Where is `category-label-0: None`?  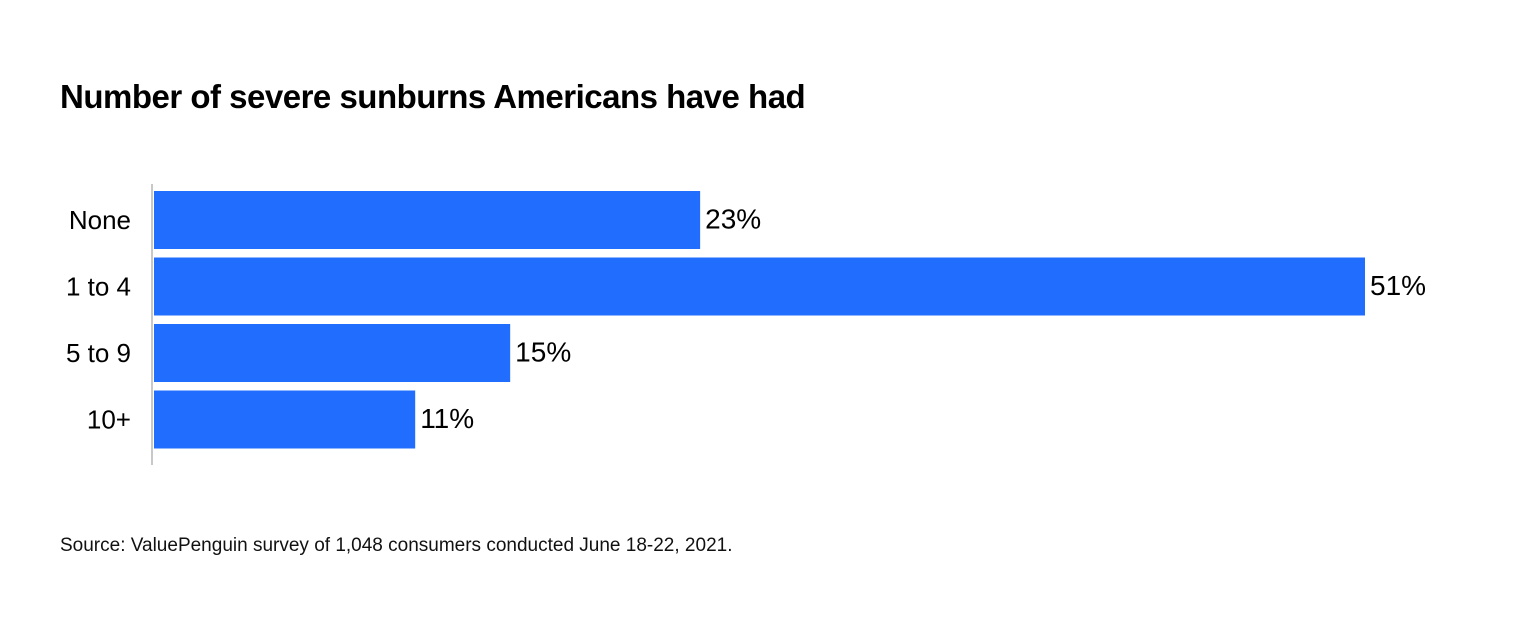 category-label-0: None is located at coordinates (100, 220).